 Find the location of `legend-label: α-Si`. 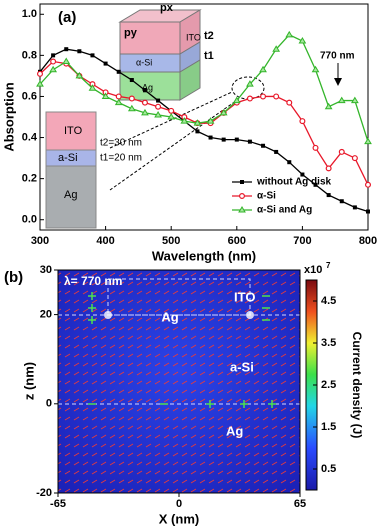

legend-label: α-Si is located at coordinates (266, 196).